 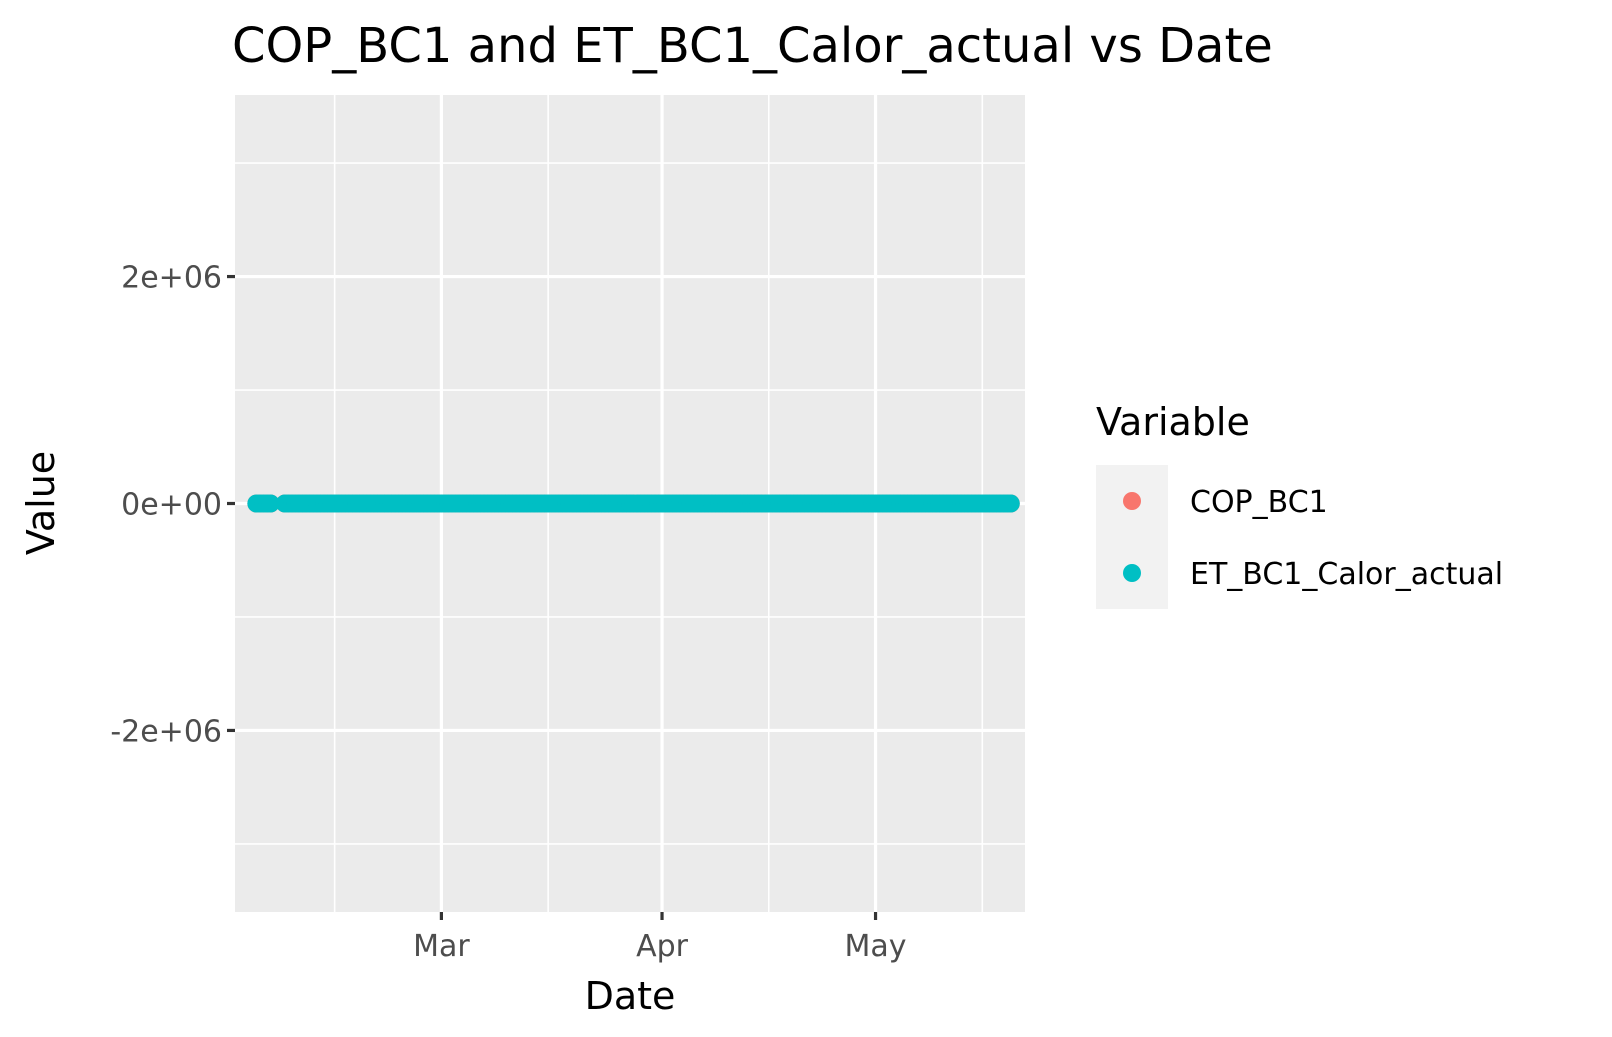 I want to click on y-tick-label: 2e+06, so click(x=171, y=278).